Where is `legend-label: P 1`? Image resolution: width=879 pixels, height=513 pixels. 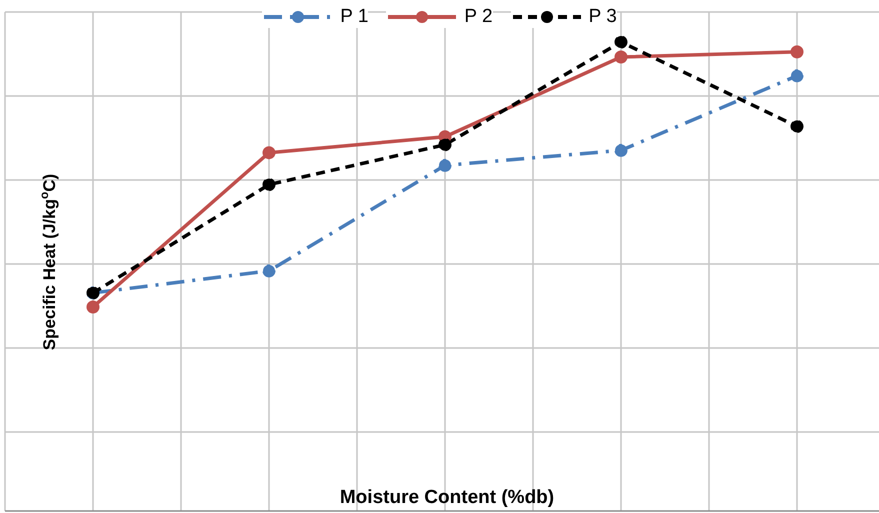
legend-label: P 1 is located at coordinates (354, 17).